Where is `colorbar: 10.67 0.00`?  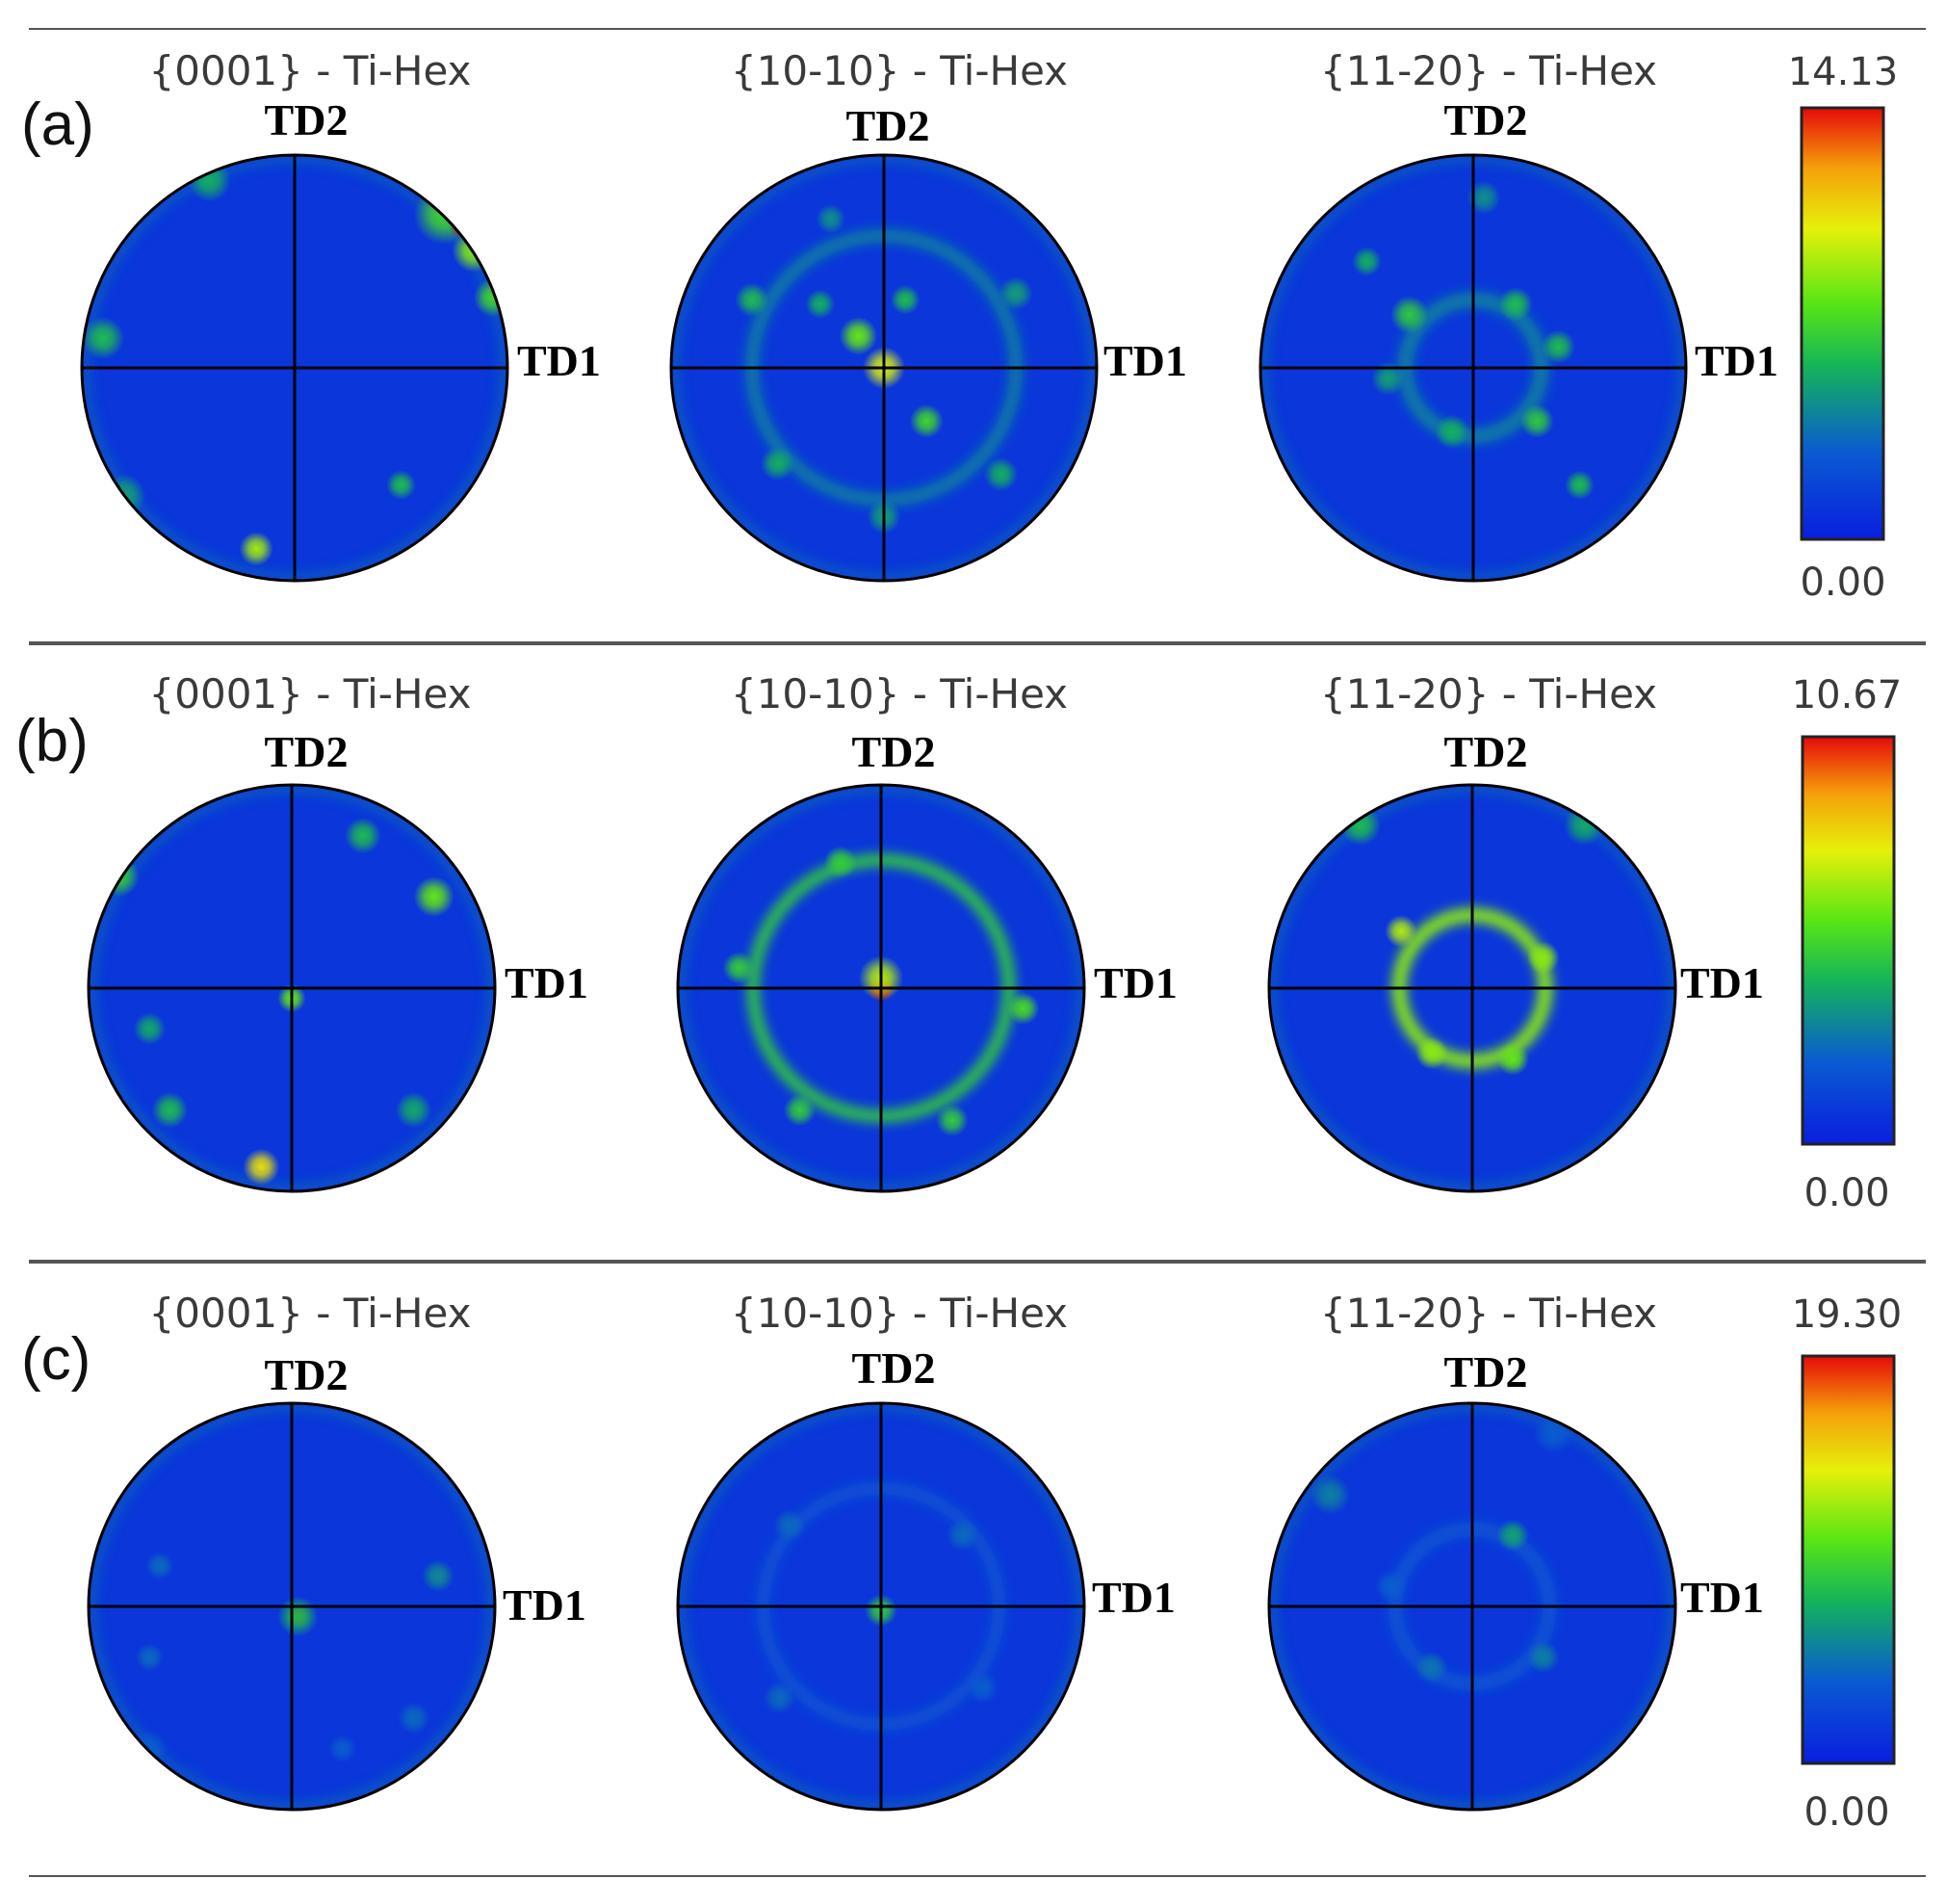 colorbar: 10.67 0.00 is located at coordinates (1847, 944).